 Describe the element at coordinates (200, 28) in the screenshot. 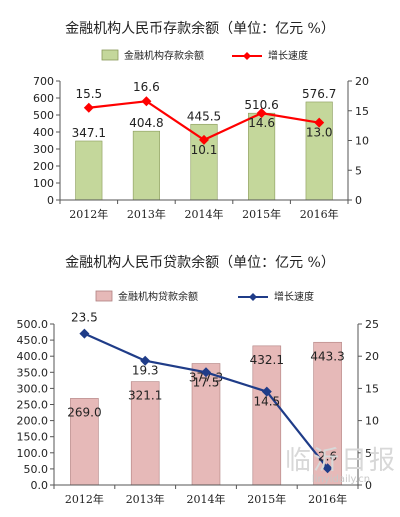

I see `deposit-title: 金融机构人民币存款余额（单位：亿元 %）` at that location.